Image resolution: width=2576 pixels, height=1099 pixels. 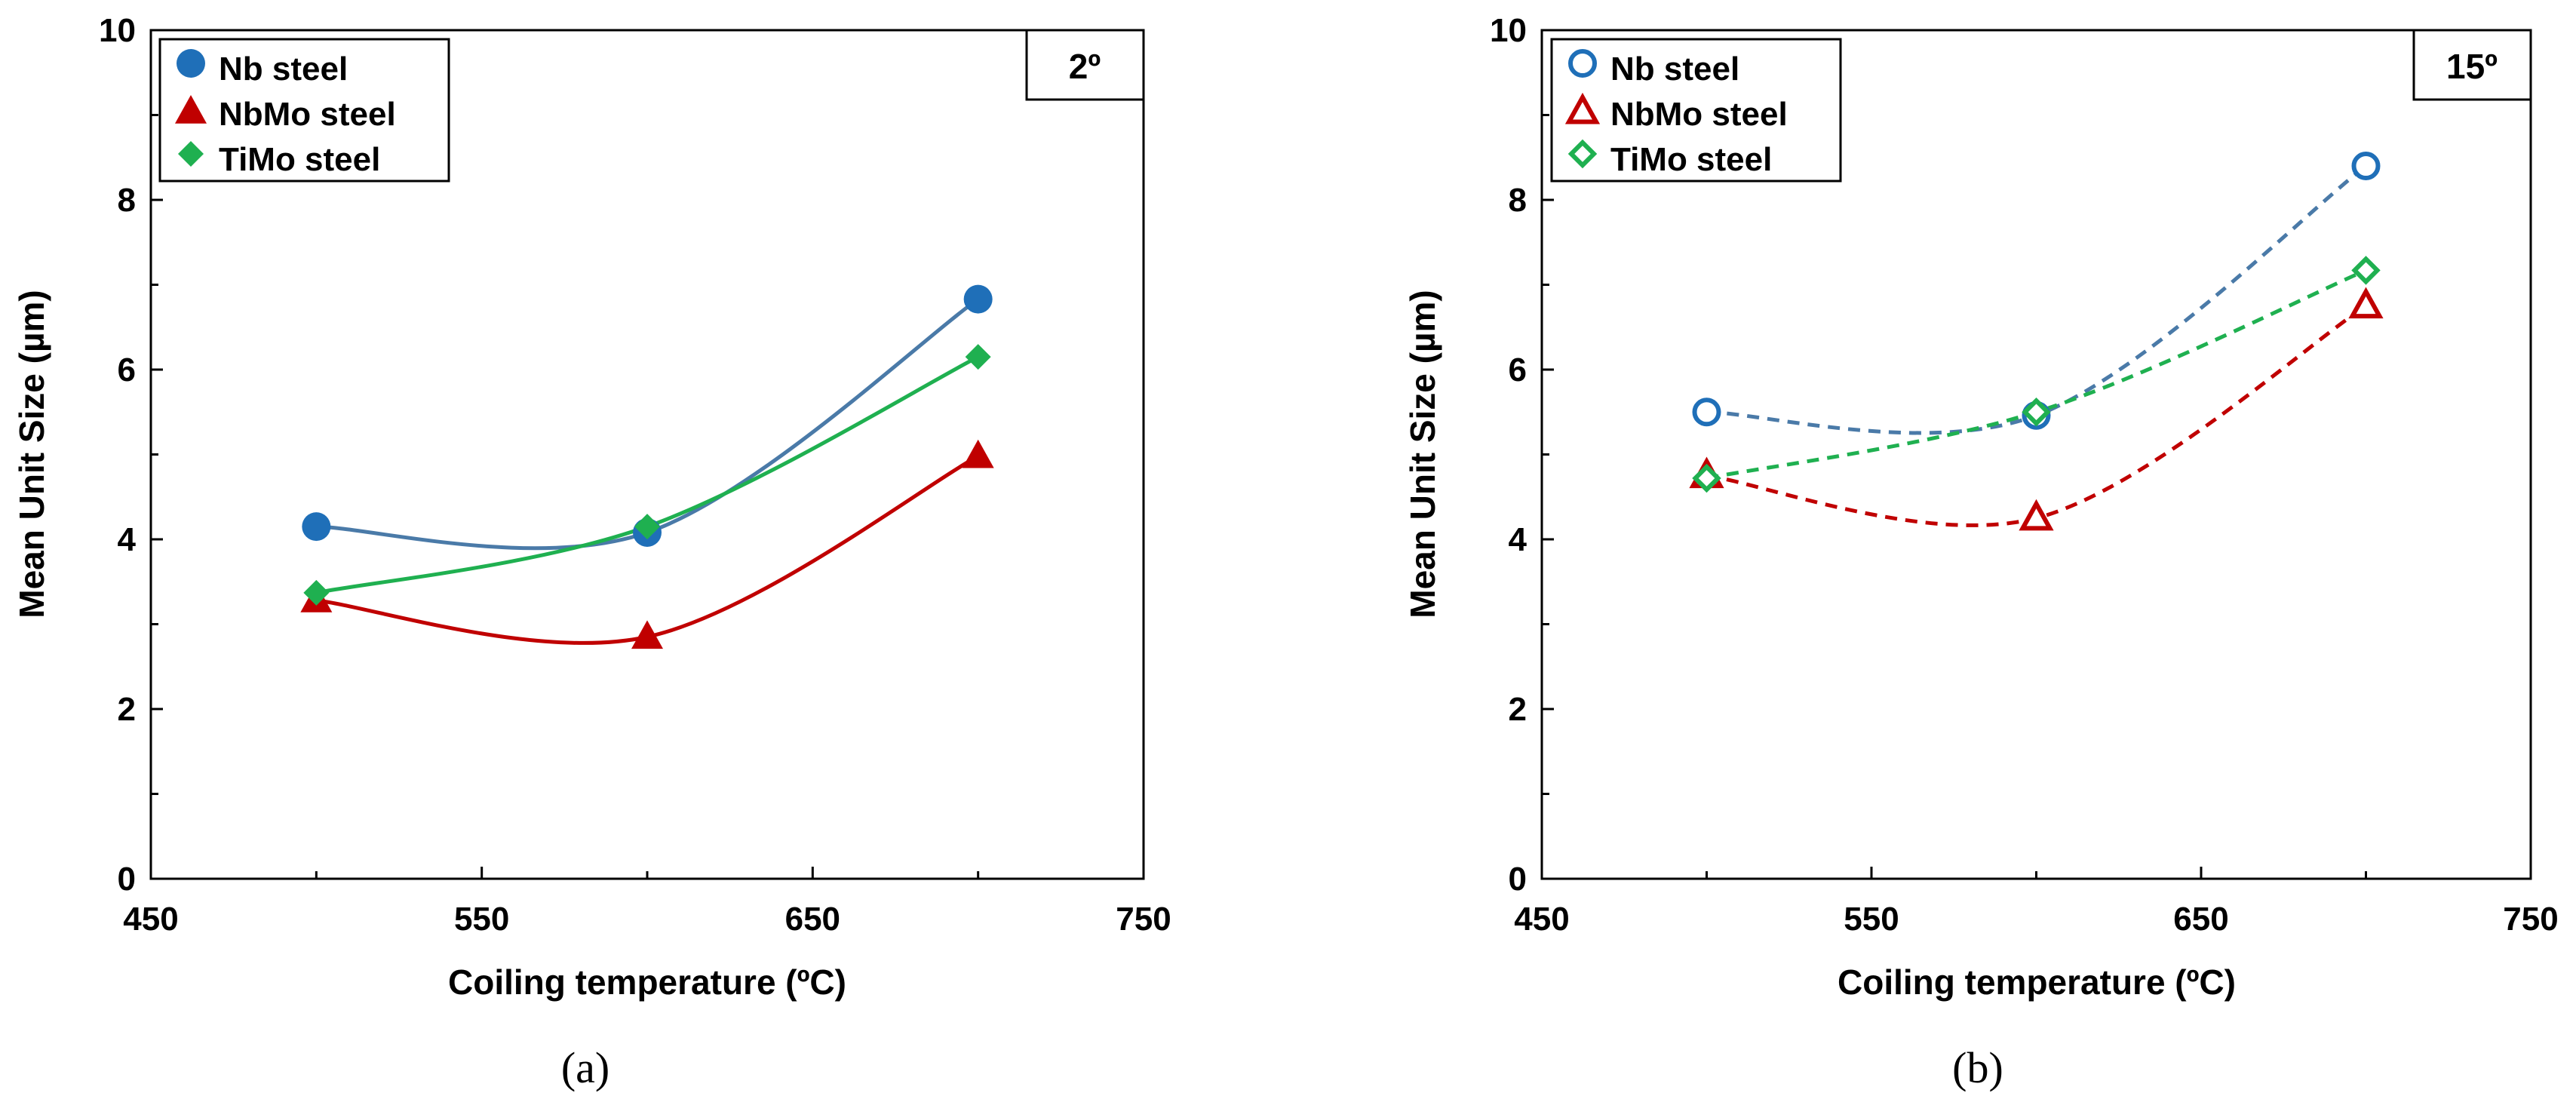 I want to click on panel-caption: (a), so click(x=585, y=1067).